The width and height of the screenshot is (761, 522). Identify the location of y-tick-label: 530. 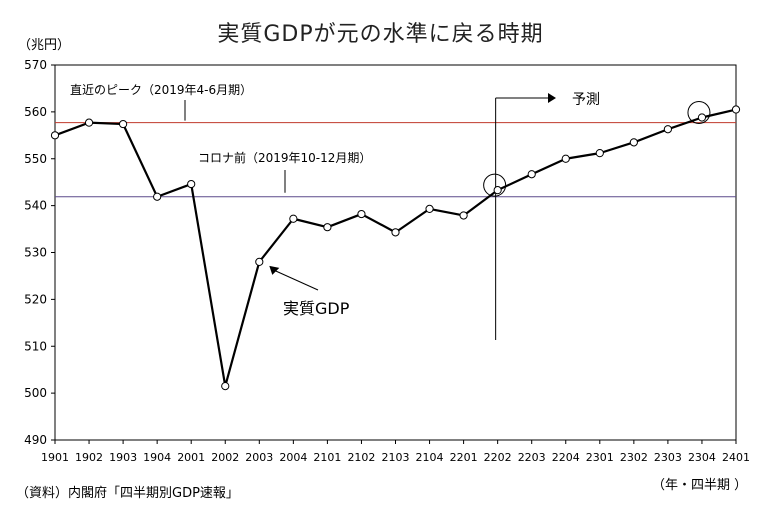
(35, 253).